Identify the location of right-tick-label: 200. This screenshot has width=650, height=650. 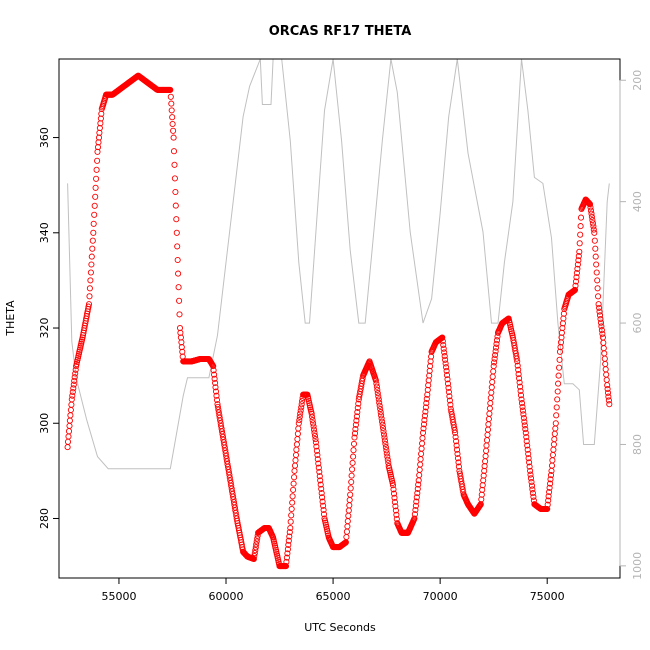
(637, 80).